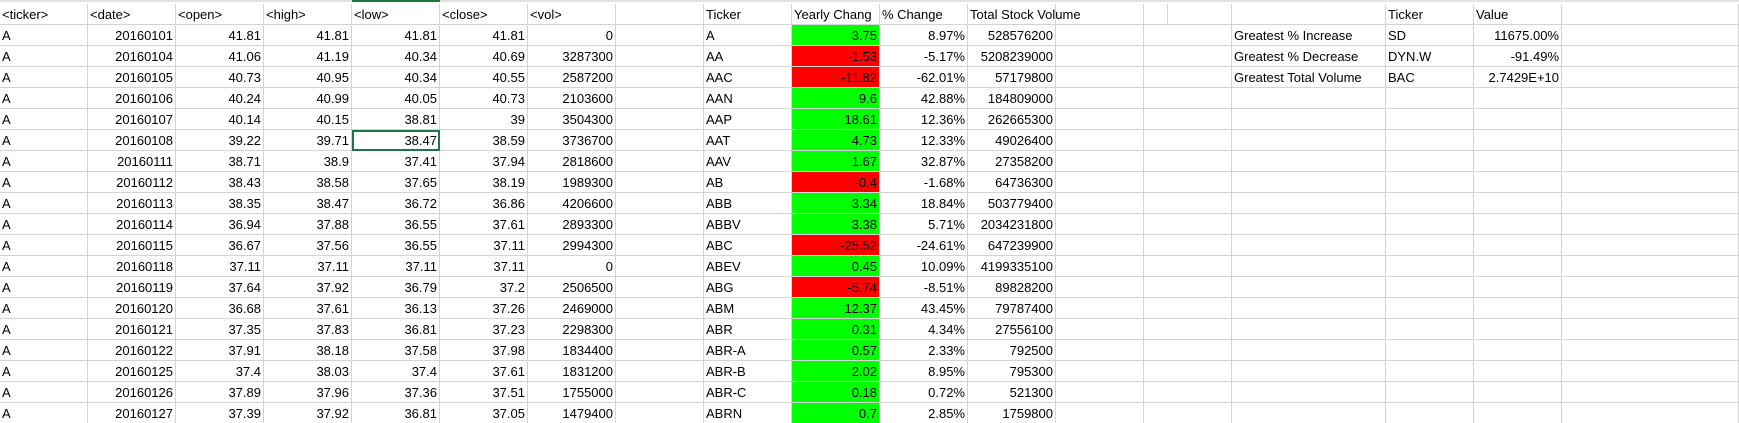 The width and height of the screenshot is (1739, 423). I want to click on summary-pct-change: 8.95%, so click(924, 371).